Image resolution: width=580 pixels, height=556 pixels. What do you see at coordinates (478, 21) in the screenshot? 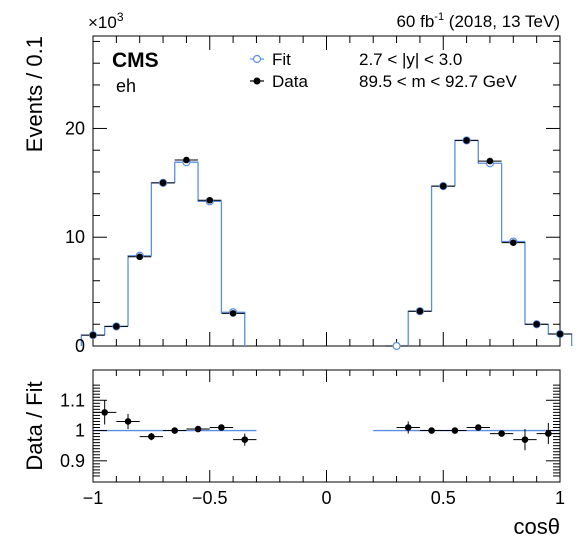
I see `luminosity-label: 60 fb-1 (2018, 13 TeV)` at bounding box center [478, 21].